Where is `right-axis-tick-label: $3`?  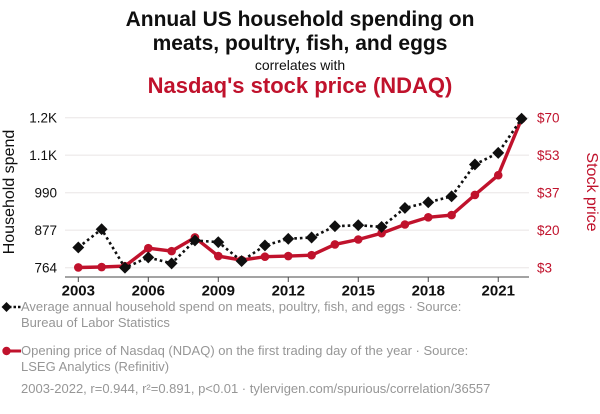 right-axis-tick-label: $3 is located at coordinates (544, 268).